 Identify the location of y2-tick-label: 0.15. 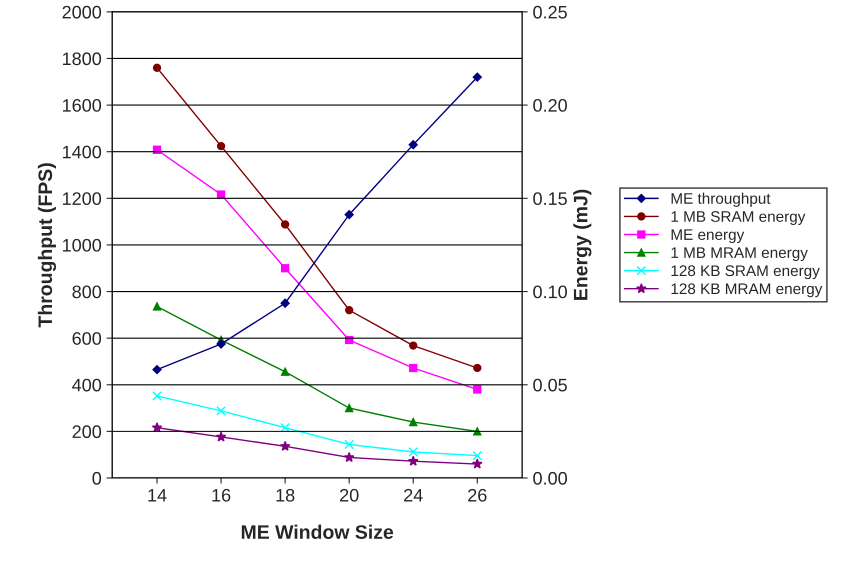
(550, 199).